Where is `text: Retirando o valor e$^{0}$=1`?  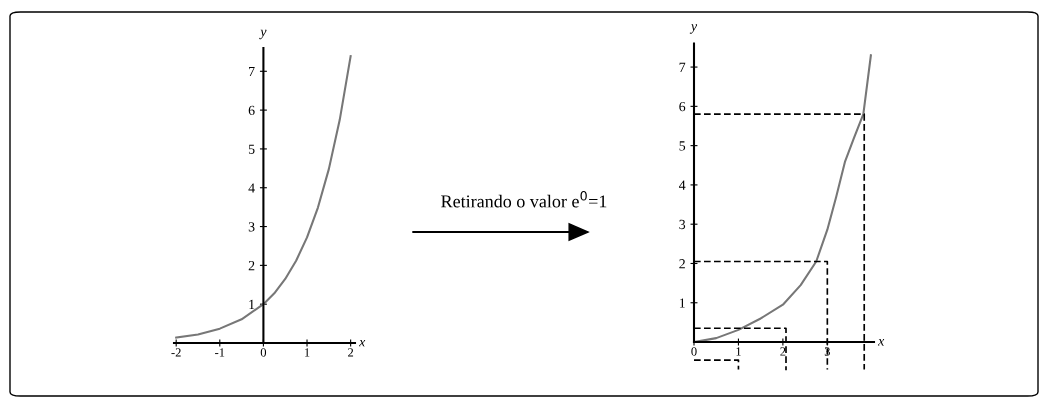 text: Retirando o valor e$^{0}$=1 is located at coordinates (524, 199).